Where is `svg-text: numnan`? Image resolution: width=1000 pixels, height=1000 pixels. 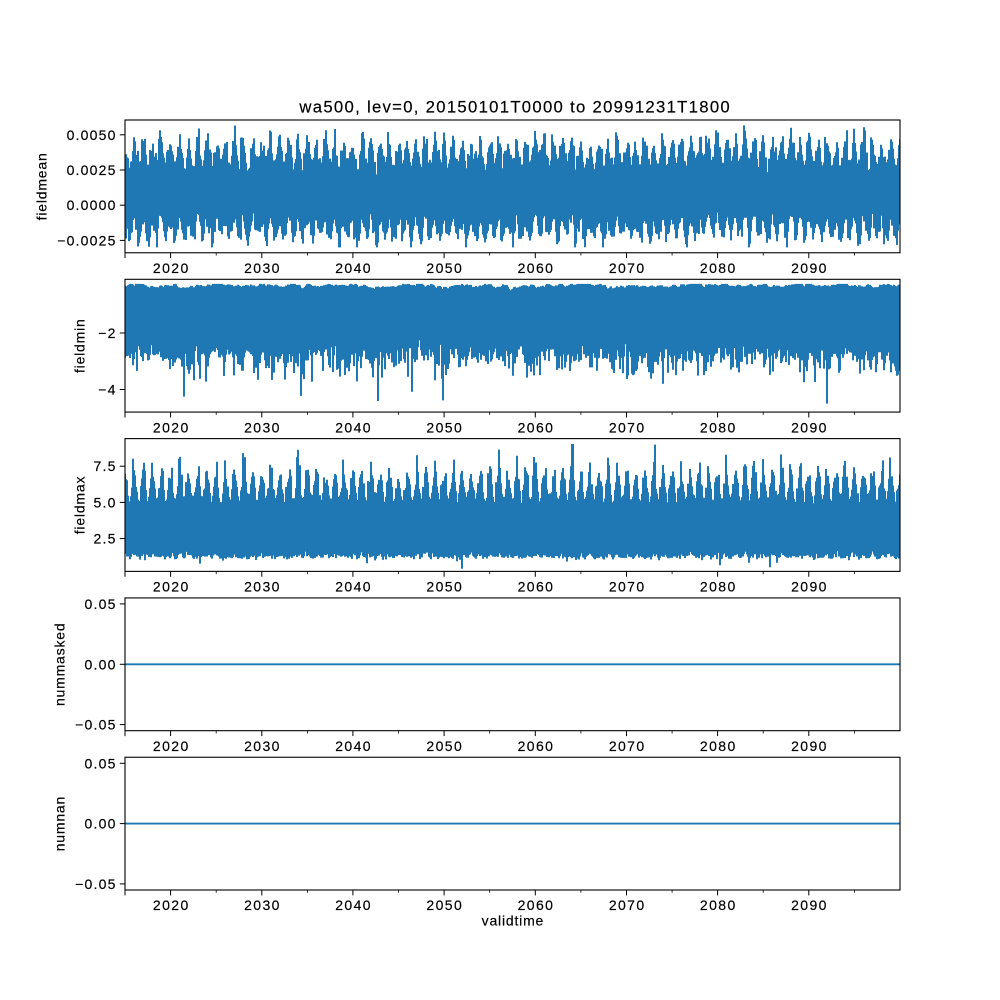
svg-text: numnan is located at coordinates (60, 823).